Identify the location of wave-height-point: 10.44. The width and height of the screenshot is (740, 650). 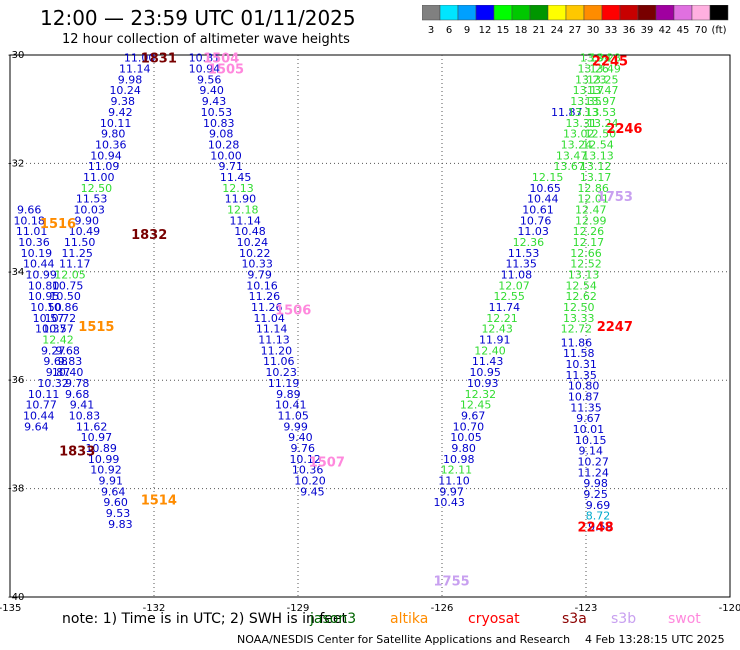
(39, 264).